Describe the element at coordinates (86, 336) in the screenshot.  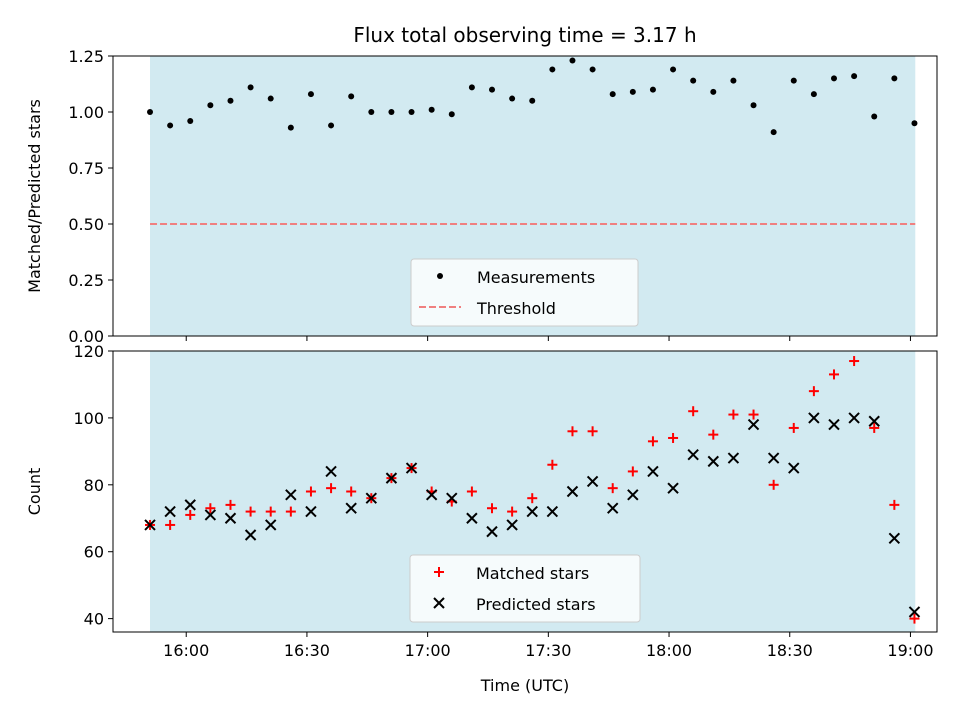
I see `y-tick-label: 0.00` at that location.